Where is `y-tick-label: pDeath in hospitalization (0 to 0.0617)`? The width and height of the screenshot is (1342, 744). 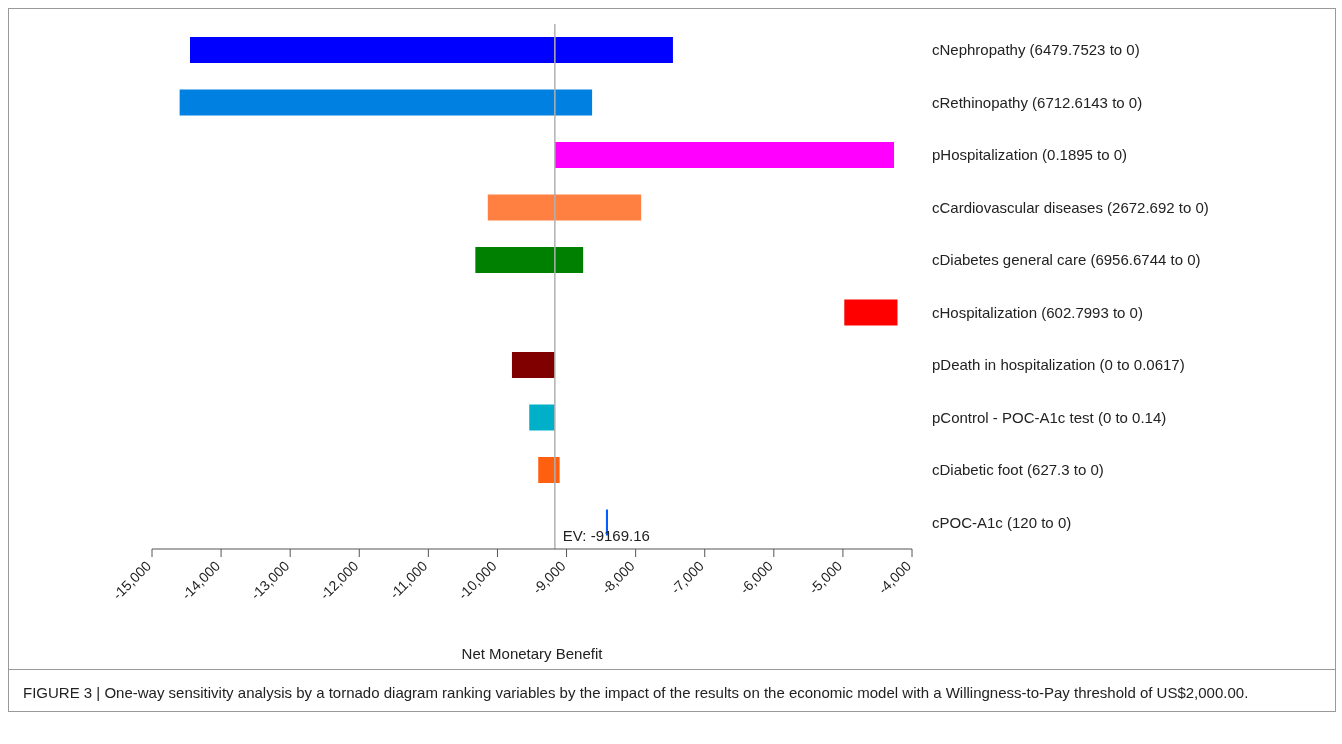 y-tick-label: pDeath in hospitalization (0 to 0.0617) is located at coordinates (1058, 365).